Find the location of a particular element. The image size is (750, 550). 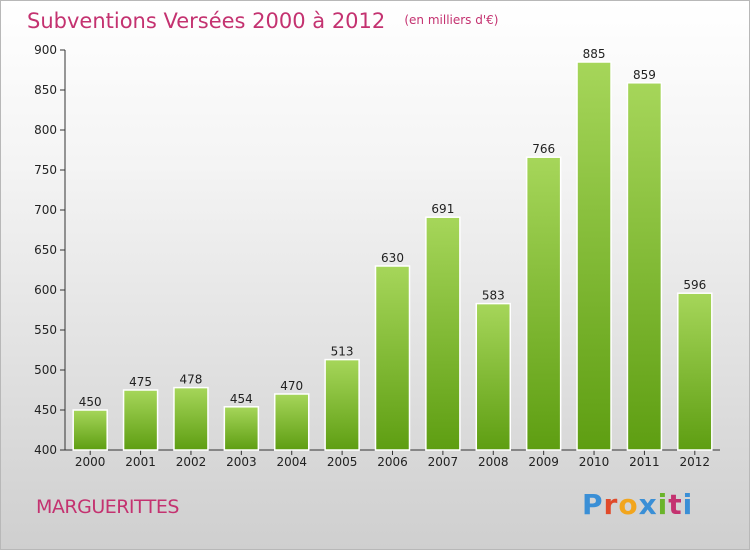

data-label: 630 is located at coordinates (392, 258).